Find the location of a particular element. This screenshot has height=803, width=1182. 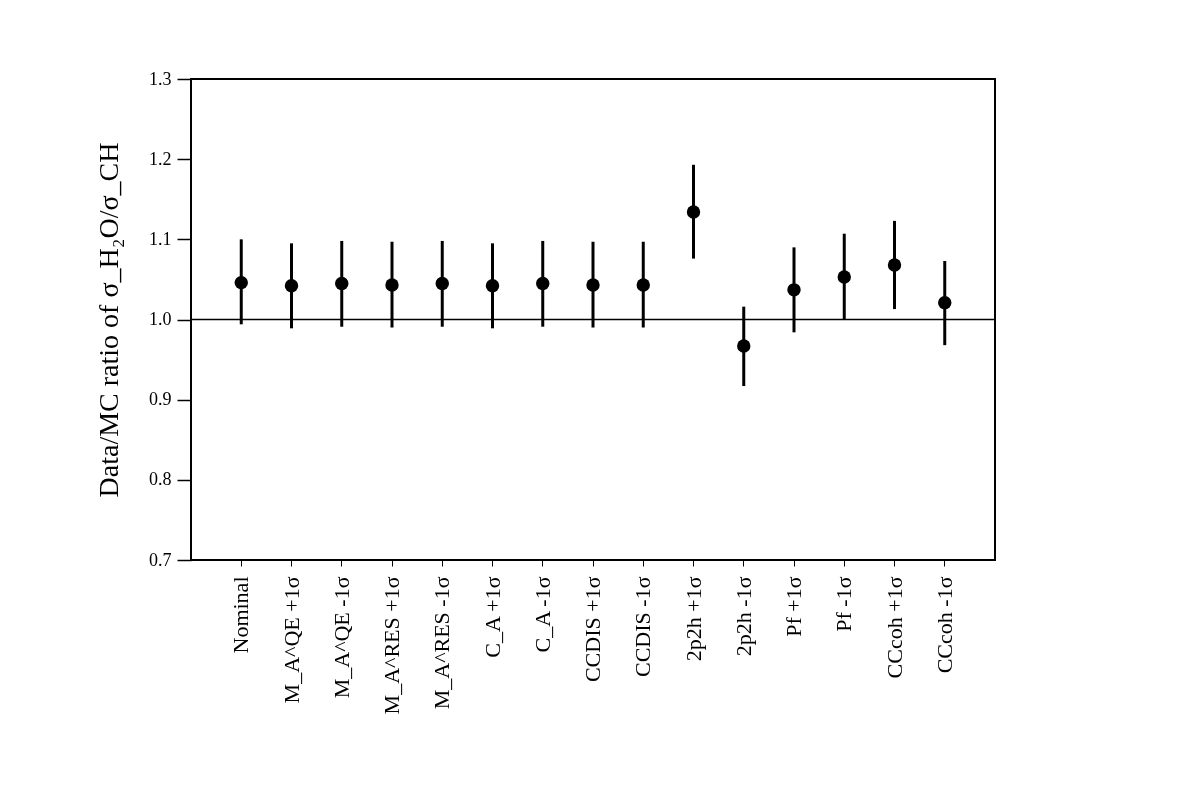

x-tick-label: M_A^QE -1σ is located at coordinates (341, 637).